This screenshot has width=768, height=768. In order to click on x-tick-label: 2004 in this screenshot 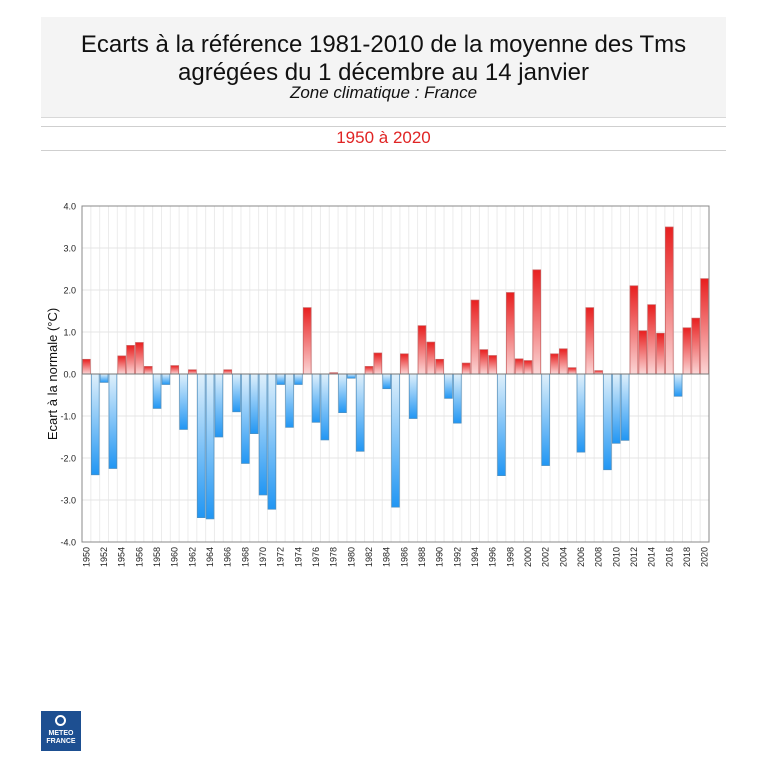, I will do `click(563, 557)`.